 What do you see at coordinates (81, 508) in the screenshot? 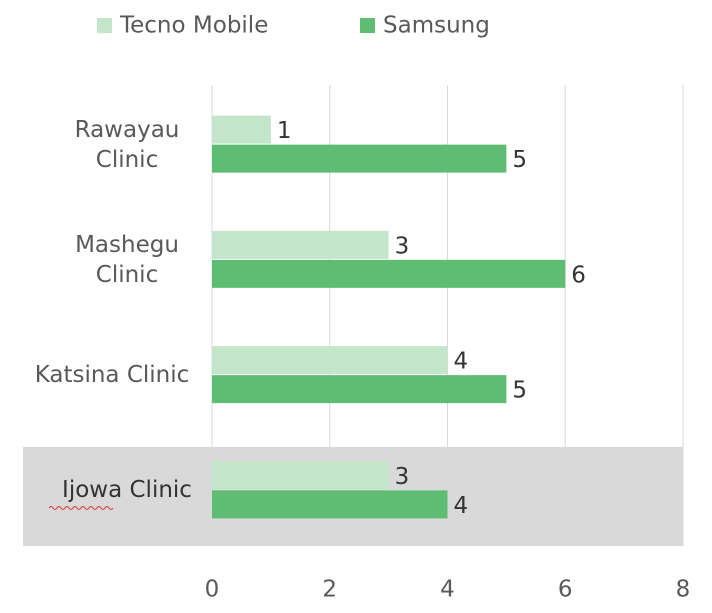
I see `spellcheck-underline` at bounding box center [81, 508].